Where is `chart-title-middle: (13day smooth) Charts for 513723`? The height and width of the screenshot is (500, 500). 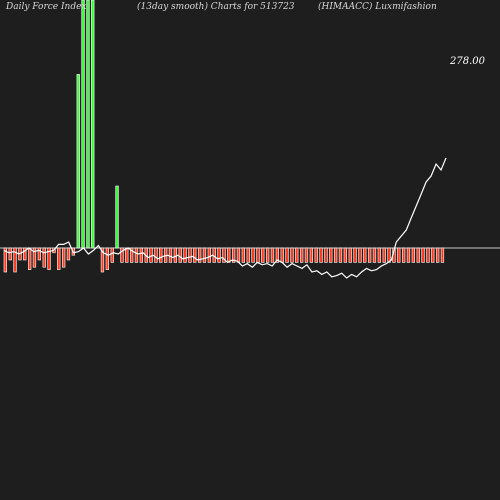
chart-title-middle: (13day smooth) Charts for 513723 is located at coordinates (216, 7).